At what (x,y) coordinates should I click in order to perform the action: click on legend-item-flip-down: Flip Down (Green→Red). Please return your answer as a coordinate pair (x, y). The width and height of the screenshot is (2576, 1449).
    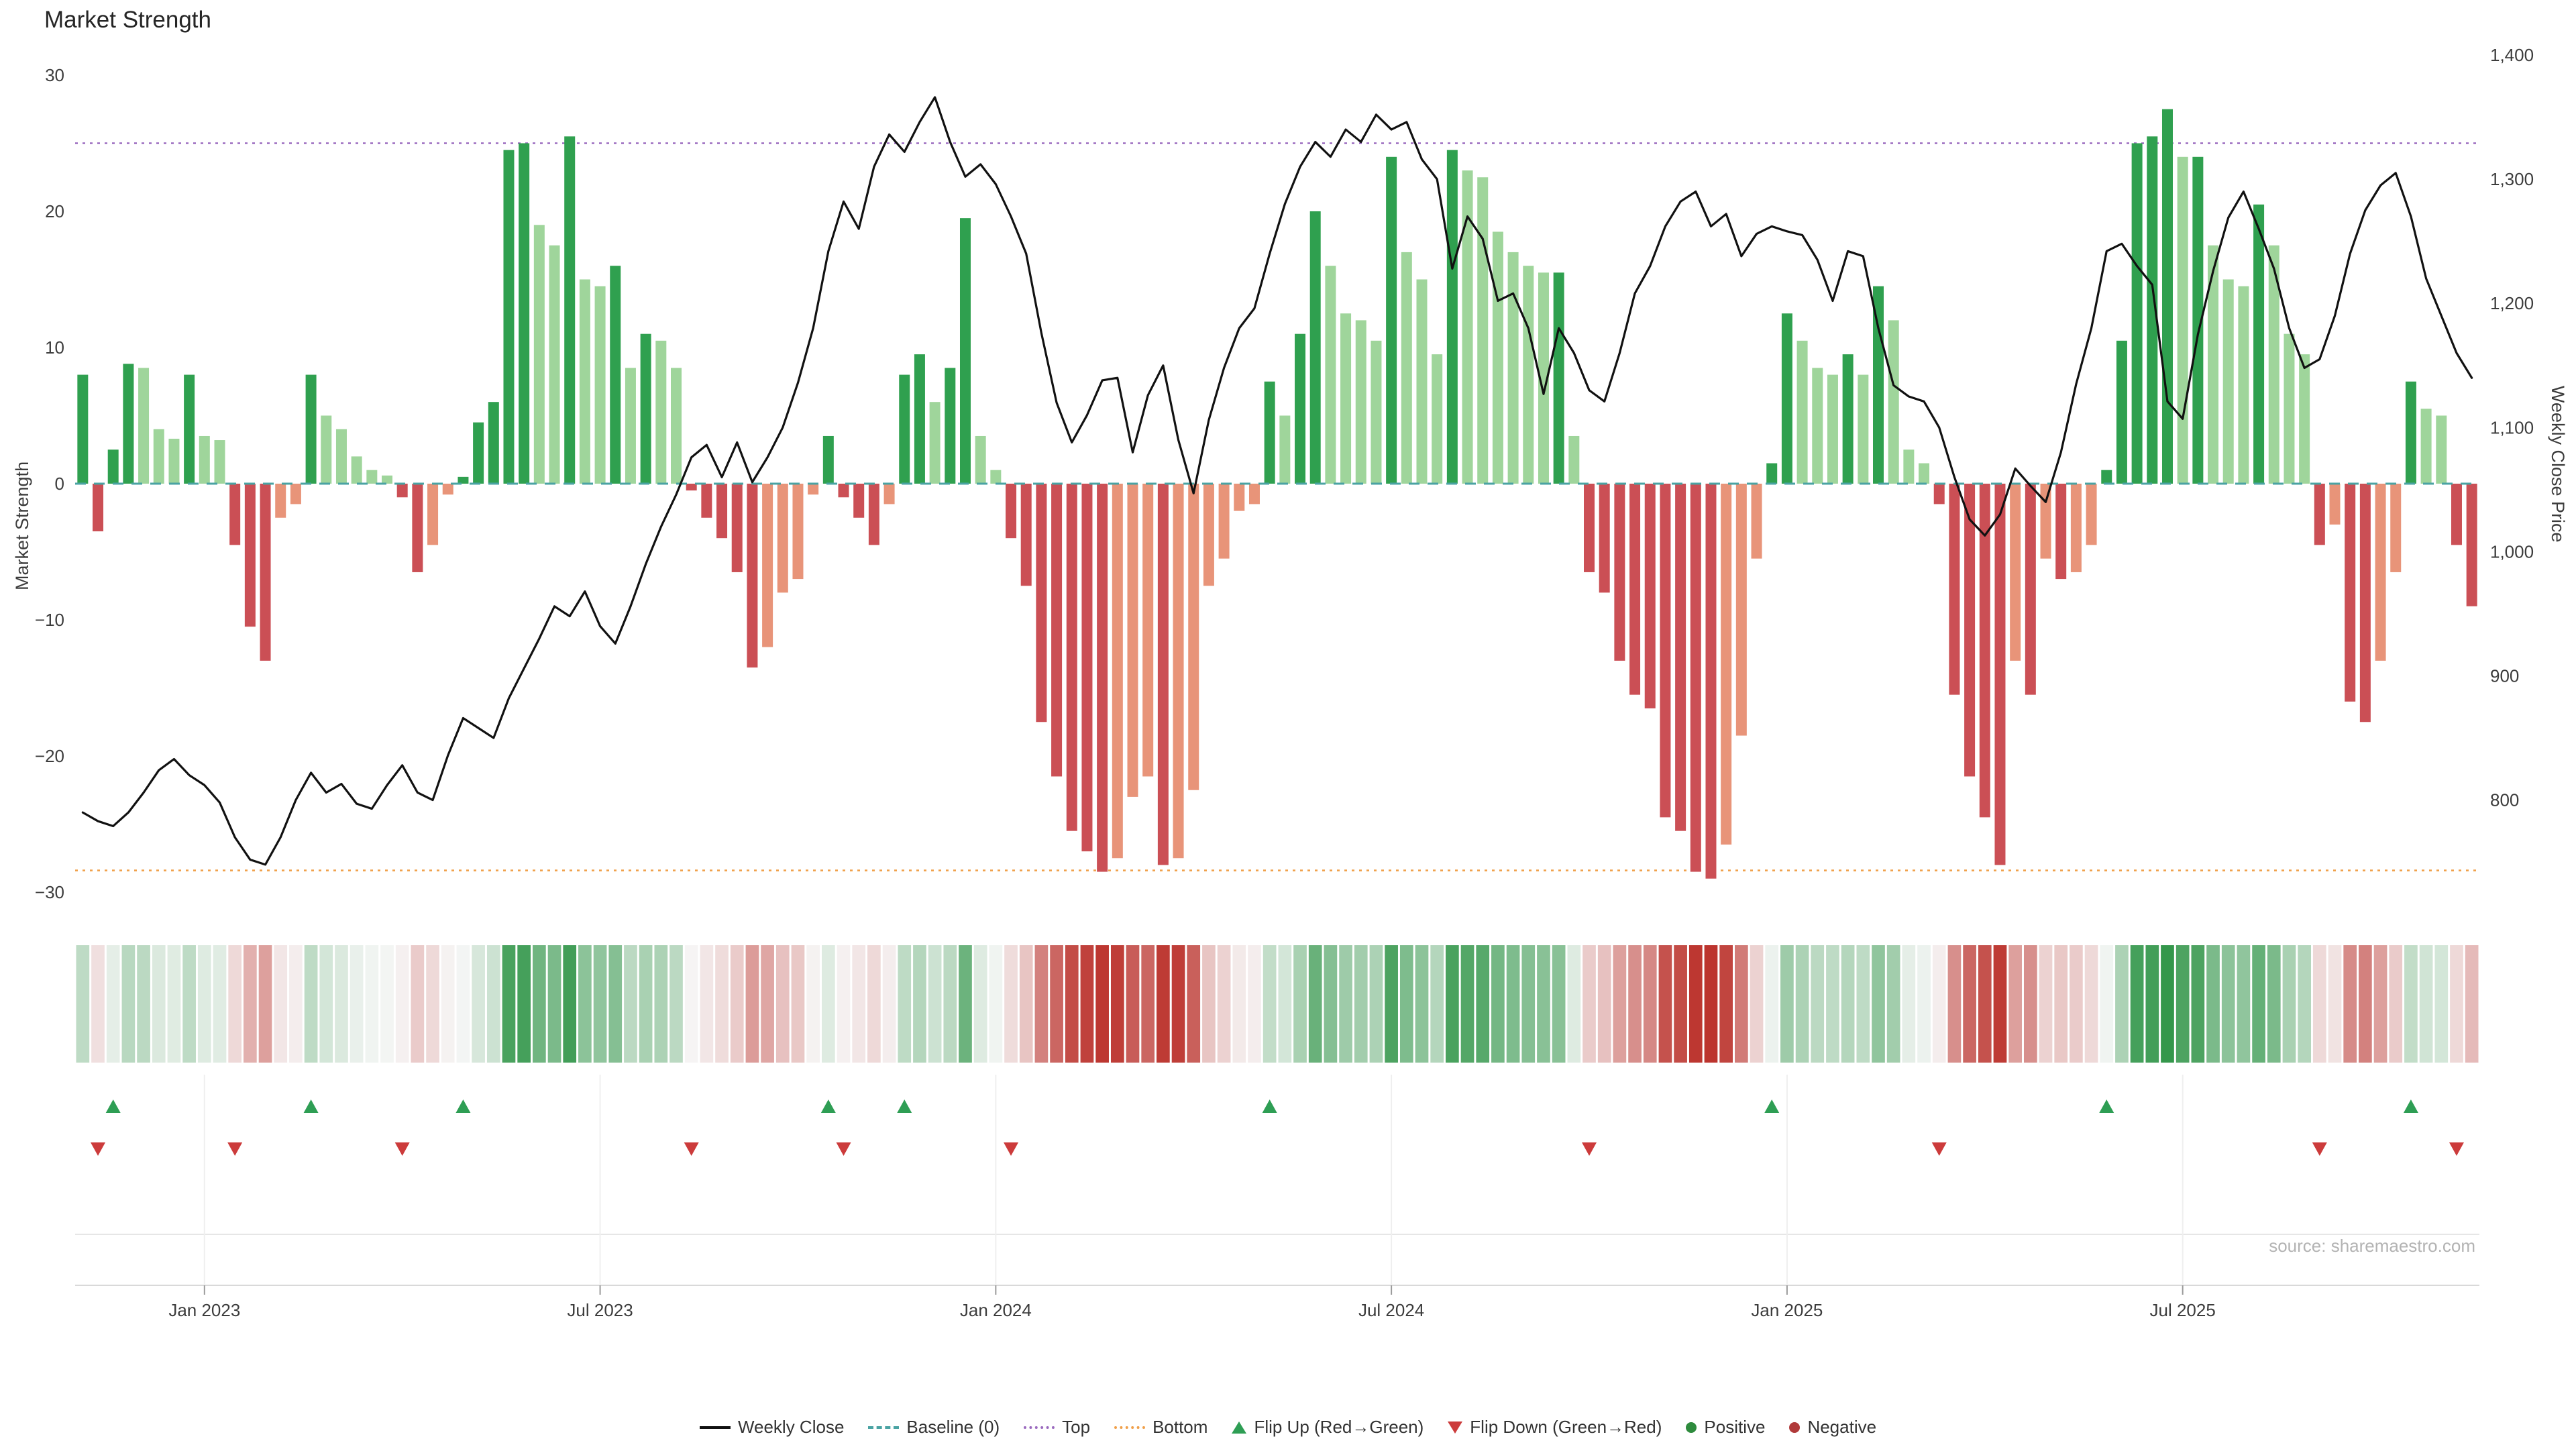
    Looking at the image, I should click on (1555, 1427).